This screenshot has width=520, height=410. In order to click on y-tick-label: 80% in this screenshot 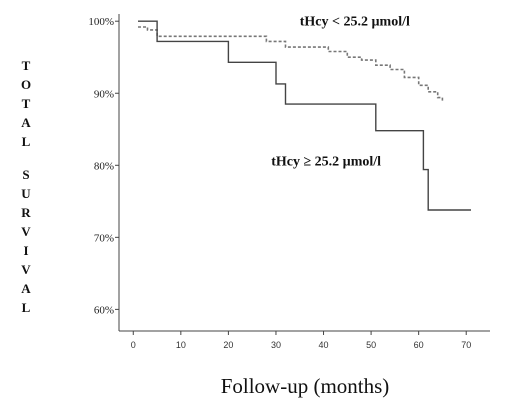, I will do `click(104, 166)`.